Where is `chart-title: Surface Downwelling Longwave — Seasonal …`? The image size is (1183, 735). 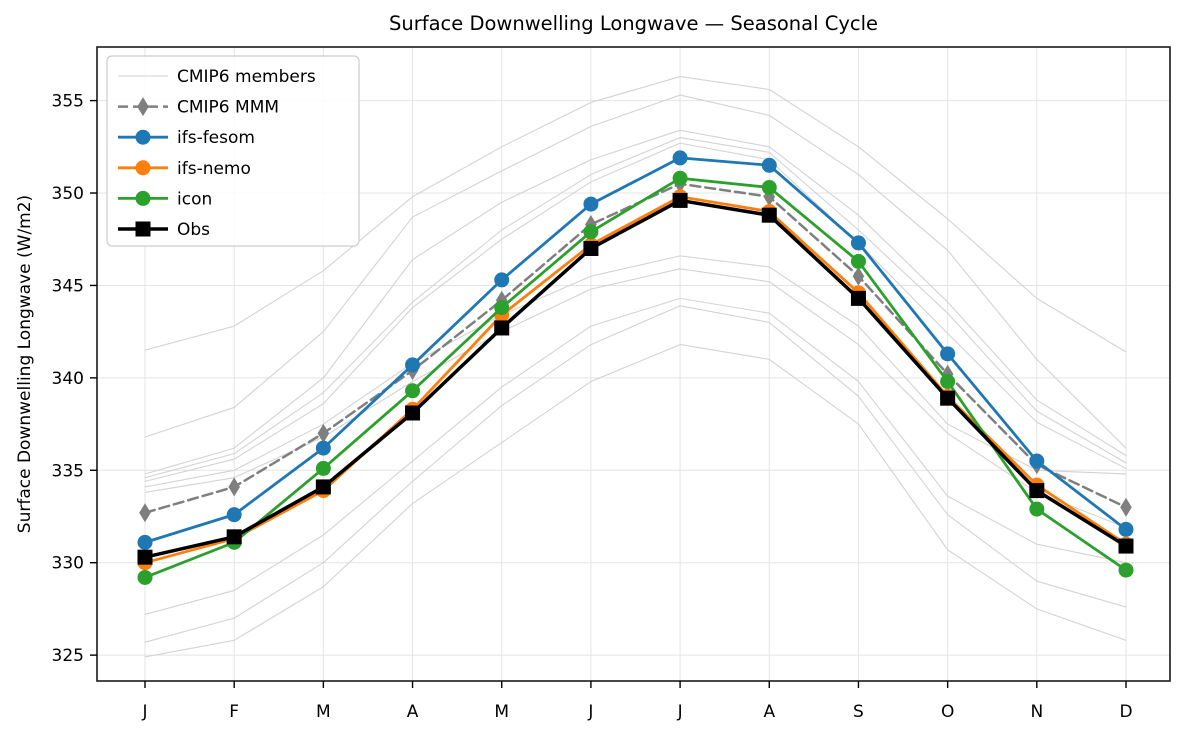
chart-title: Surface Downwelling Longwave — Seasonal … is located at coordinates (633, 23).